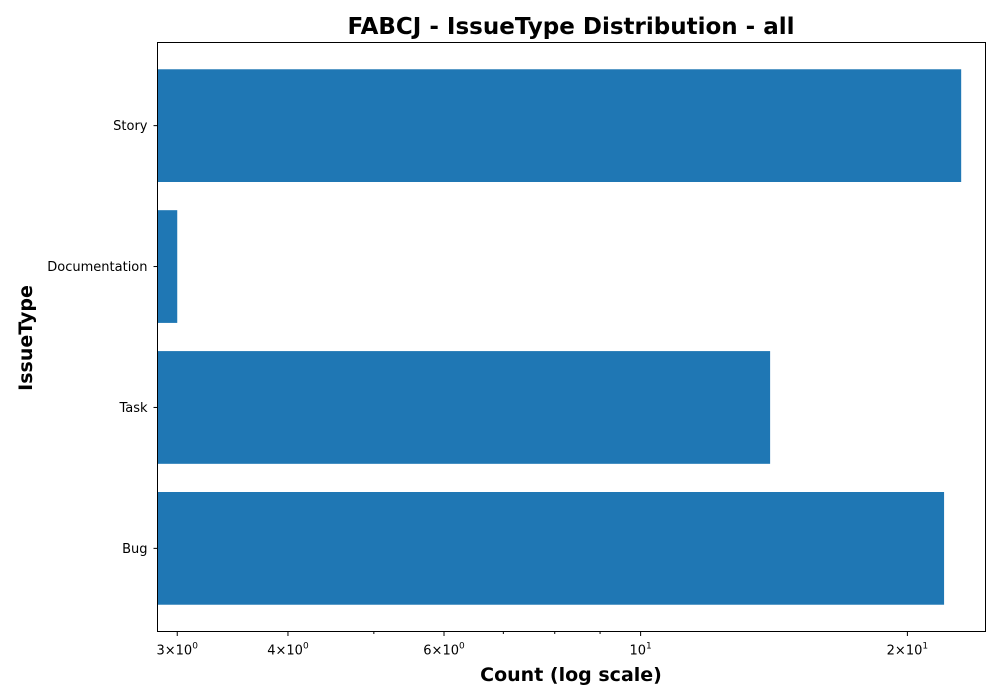 This screenshot has height=700, width=1000. Describe the element at coordinates (464, 407) in the screenshot. I see `bar-task` at that location.